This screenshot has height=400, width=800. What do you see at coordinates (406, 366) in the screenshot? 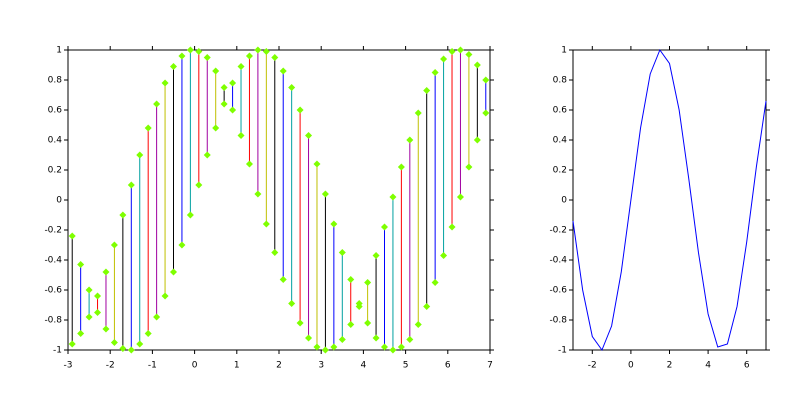
I see `x-tick-label: 5` at bounding box center [406, 366].